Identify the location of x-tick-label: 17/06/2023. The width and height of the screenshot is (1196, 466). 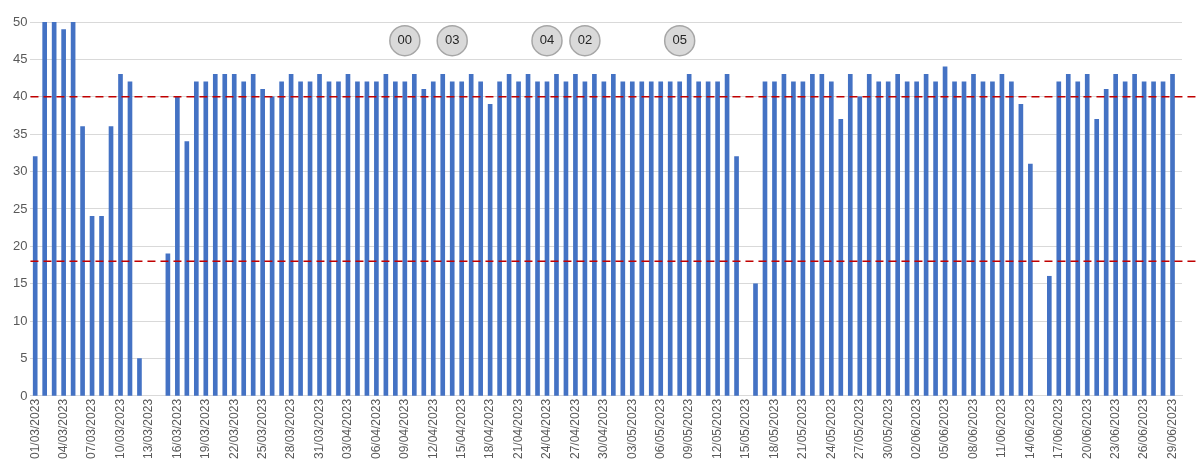
(1058, 428).